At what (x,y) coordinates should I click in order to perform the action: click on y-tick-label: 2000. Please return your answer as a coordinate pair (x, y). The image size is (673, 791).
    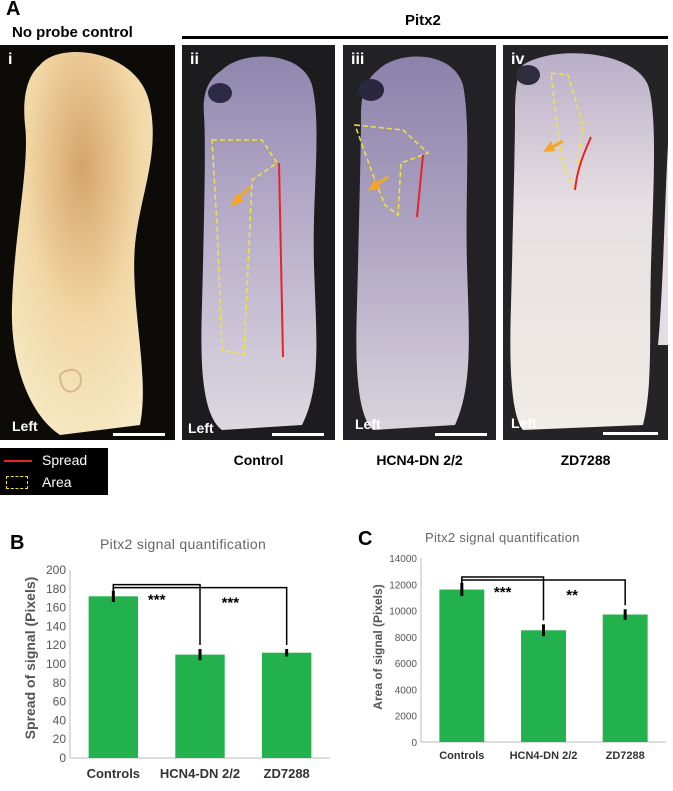
    Looking at the image, I should click on (406, 717).